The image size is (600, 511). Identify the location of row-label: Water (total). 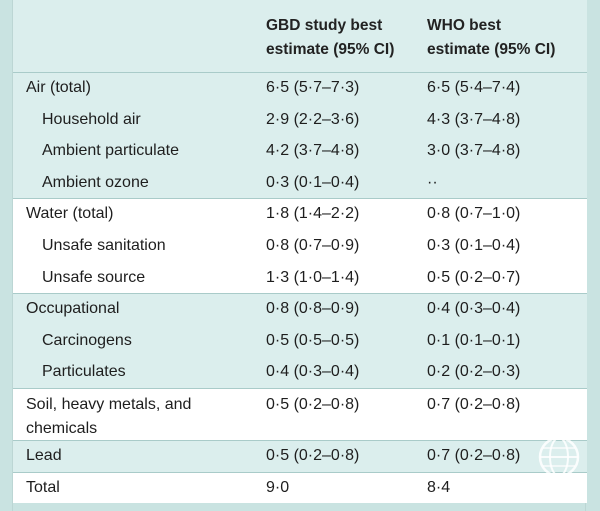
(70, 214).